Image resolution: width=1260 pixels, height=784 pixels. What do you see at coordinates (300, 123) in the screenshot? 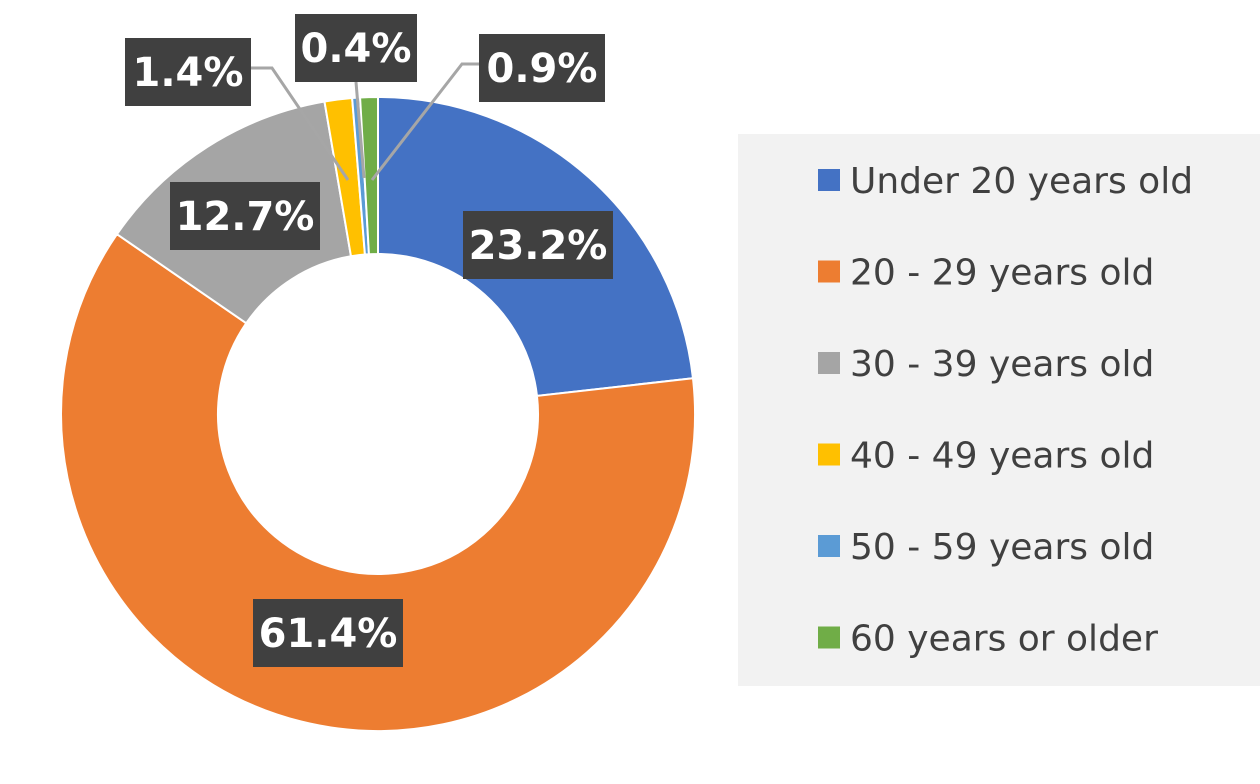
I see `leader-line-40-49-years-old` at bounding box center [300, 123].